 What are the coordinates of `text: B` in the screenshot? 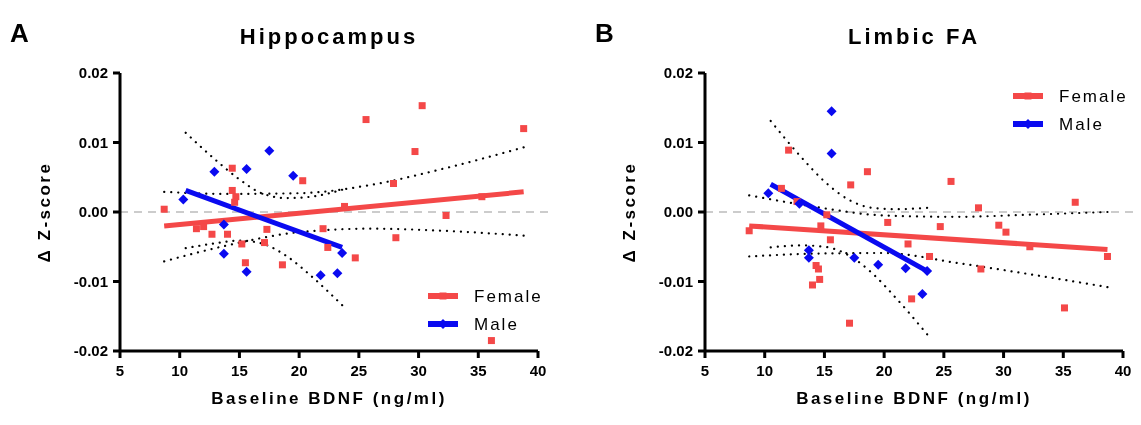 It's located at (604, 33).